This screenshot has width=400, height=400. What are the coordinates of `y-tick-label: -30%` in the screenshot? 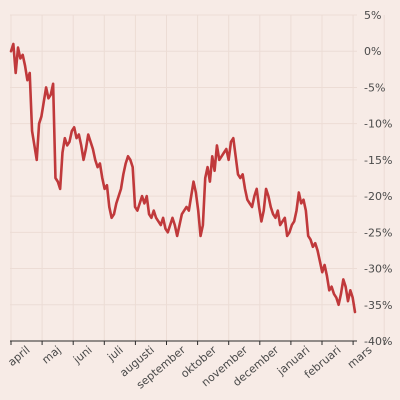 It's located at (378, 269).